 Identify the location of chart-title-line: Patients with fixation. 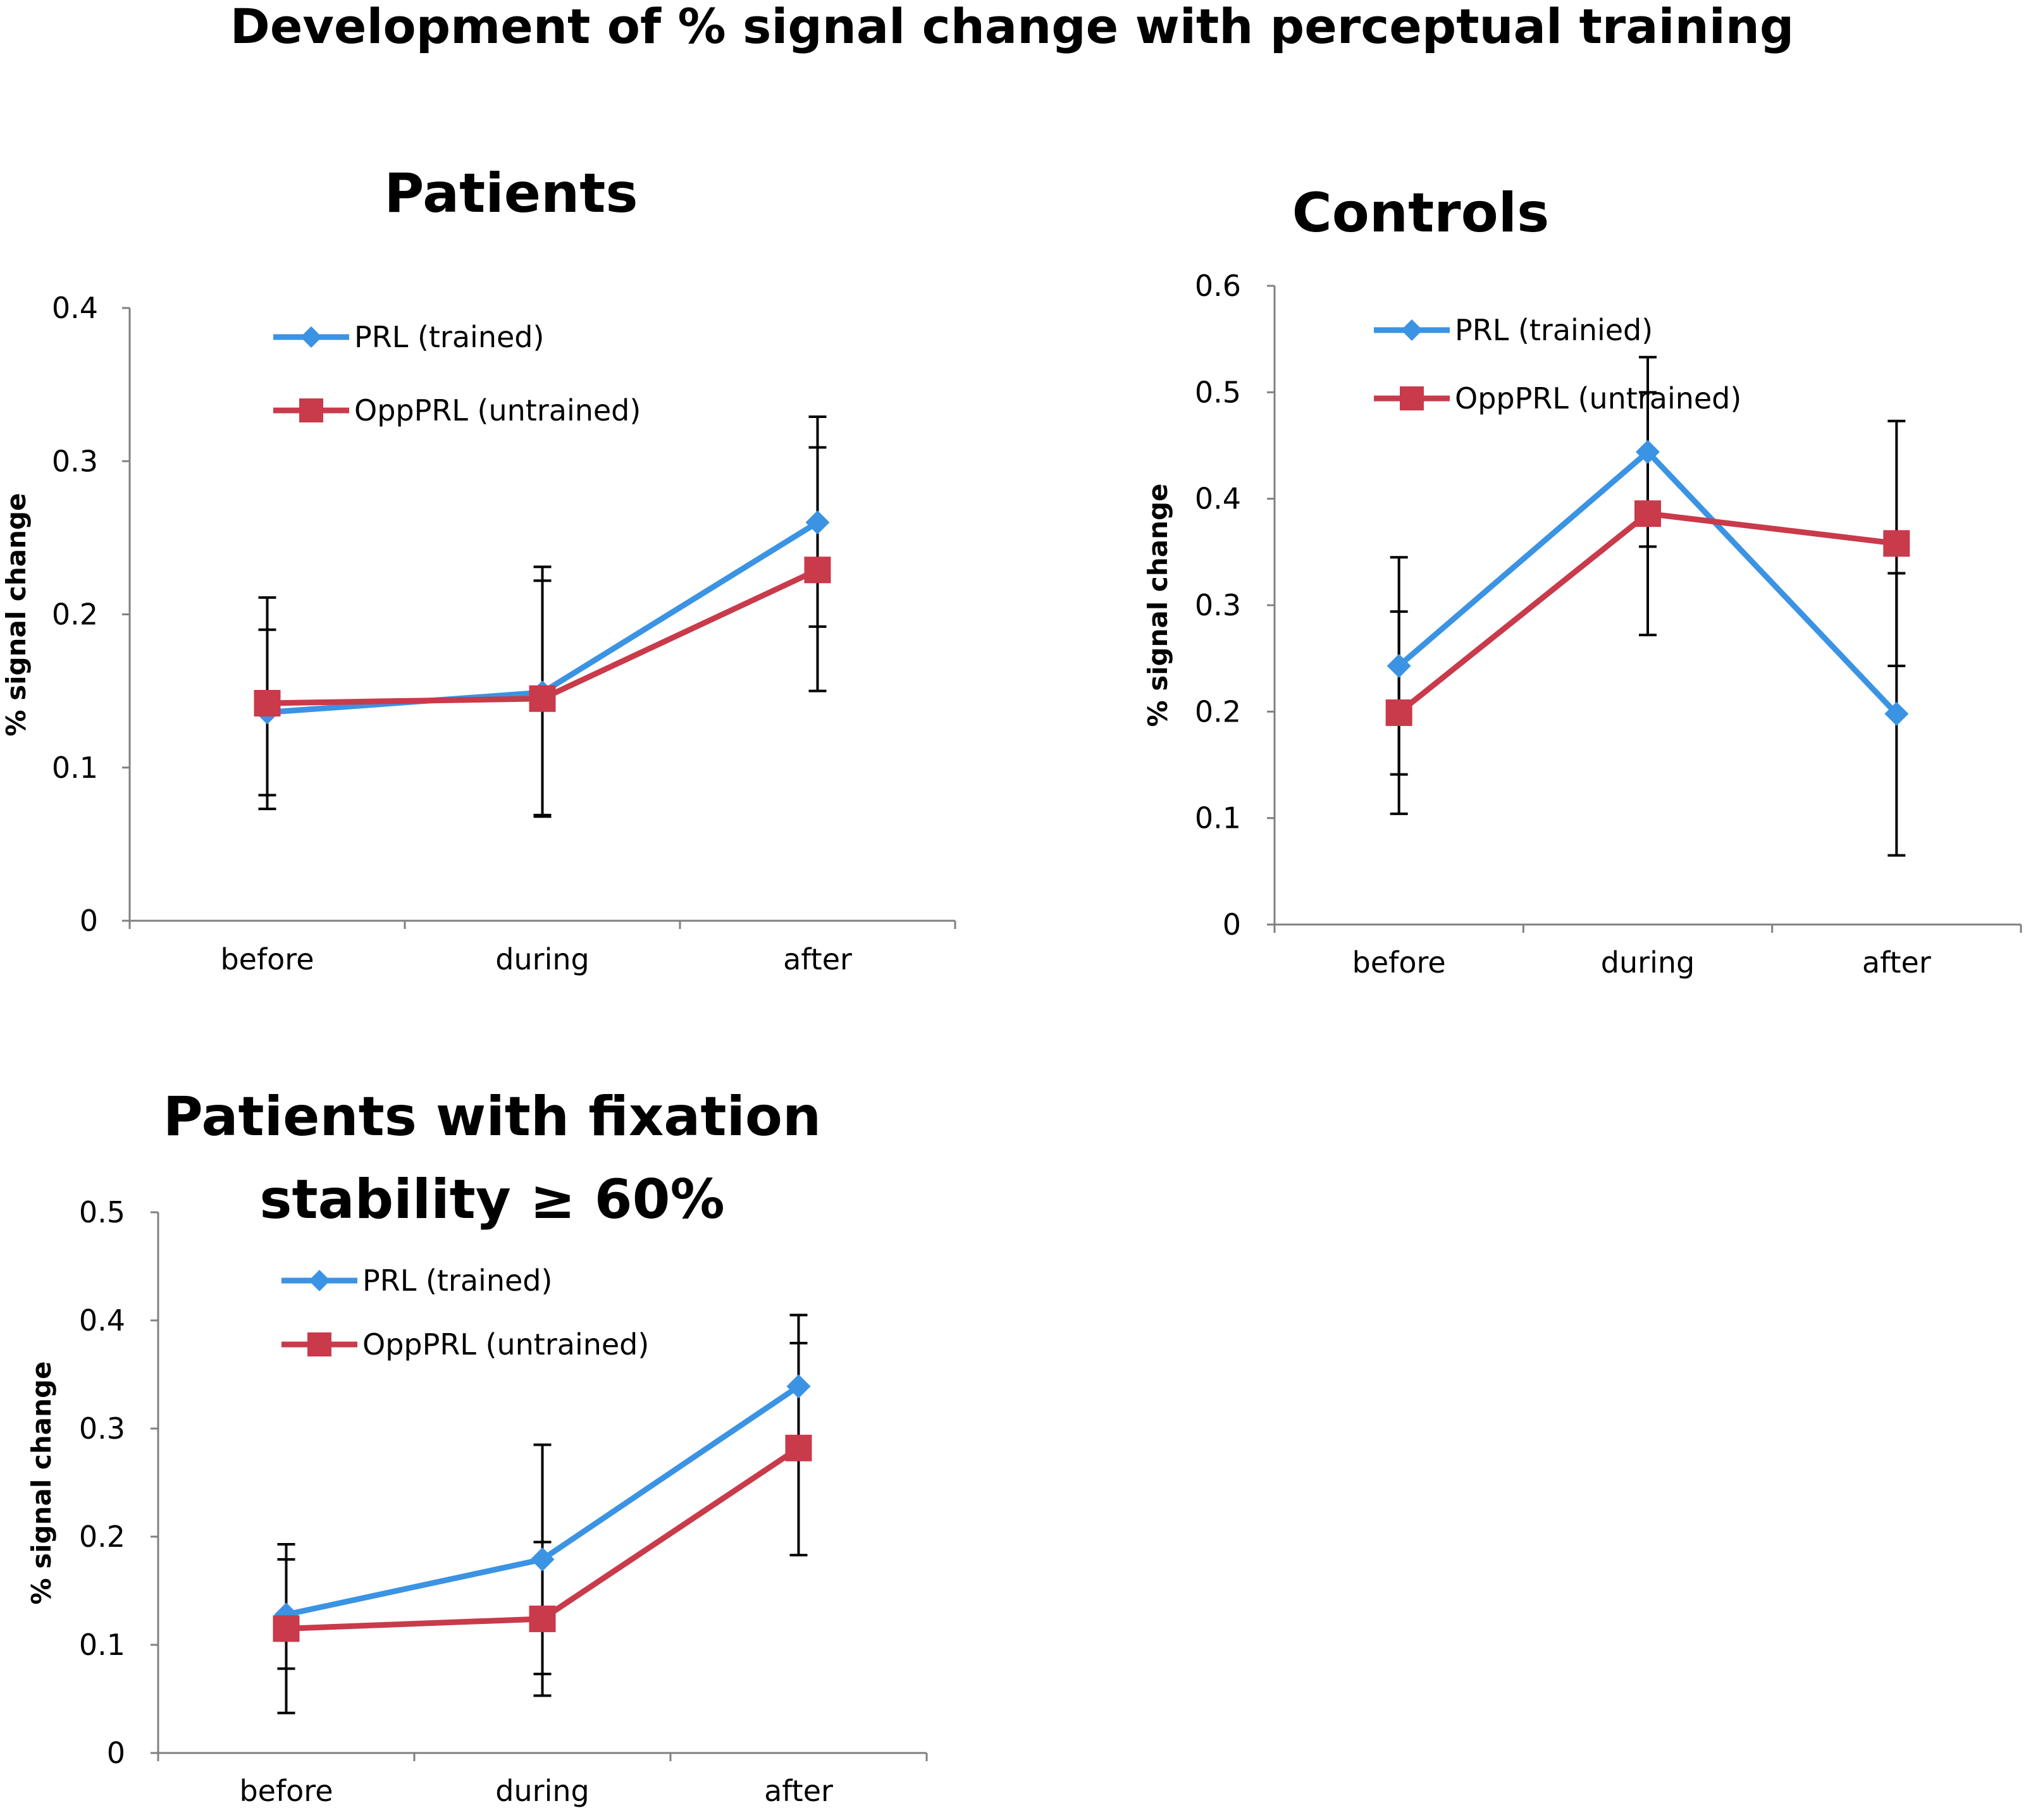
(492, 1116).